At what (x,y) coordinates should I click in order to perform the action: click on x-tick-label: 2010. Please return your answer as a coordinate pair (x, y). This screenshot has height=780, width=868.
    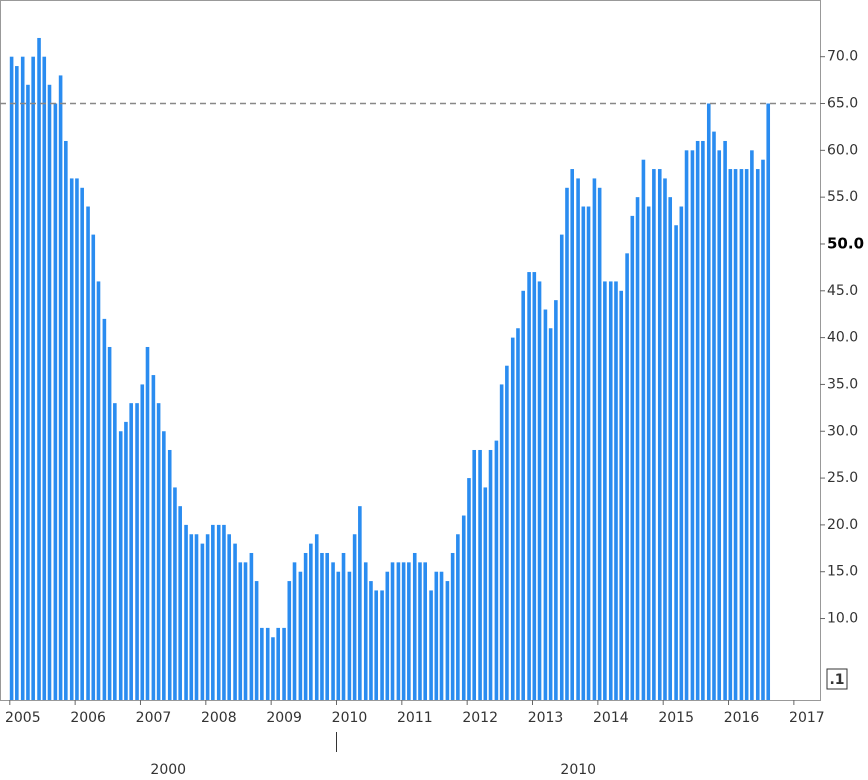
    Looking at the image, I should click on (350, 718).